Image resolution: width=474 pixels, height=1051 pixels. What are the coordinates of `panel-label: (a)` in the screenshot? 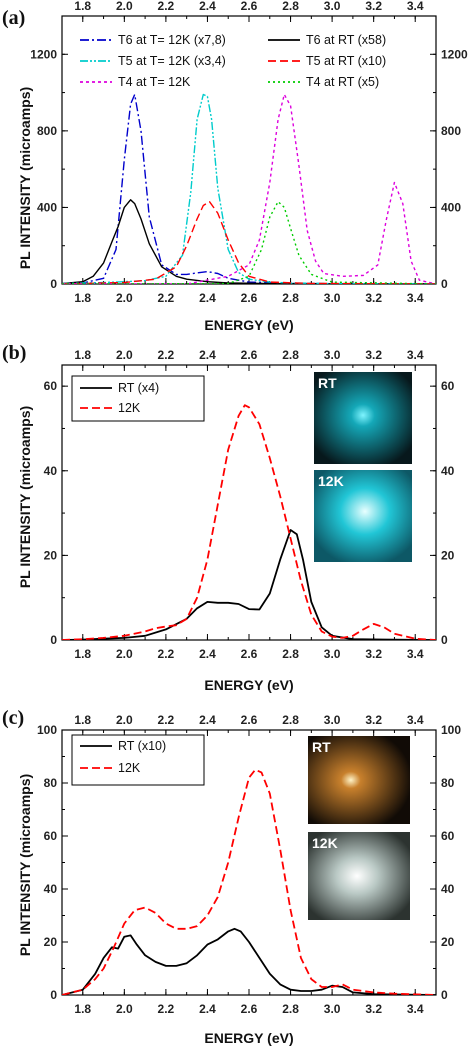 It's located at (13, 18).